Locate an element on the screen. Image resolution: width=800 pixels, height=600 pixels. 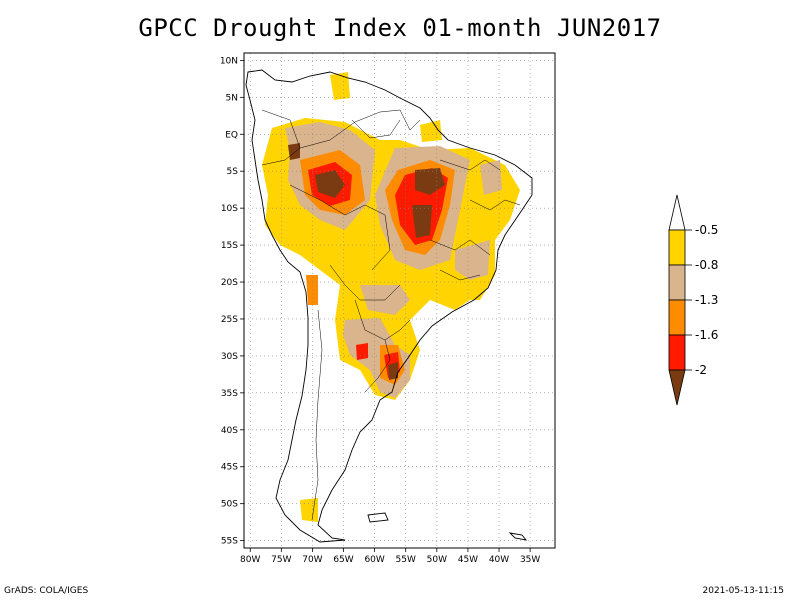
lon-tick-label: 60W is located at coordinates (374, 560).